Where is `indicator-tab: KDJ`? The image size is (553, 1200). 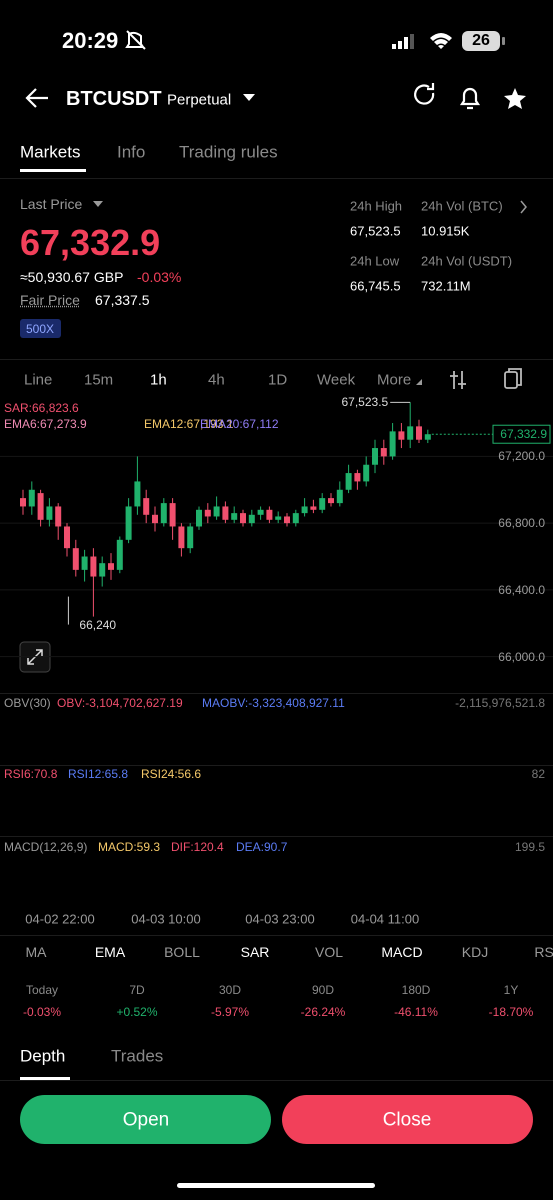 indicator-tab: KDJ is located at coordinates (475, 952).